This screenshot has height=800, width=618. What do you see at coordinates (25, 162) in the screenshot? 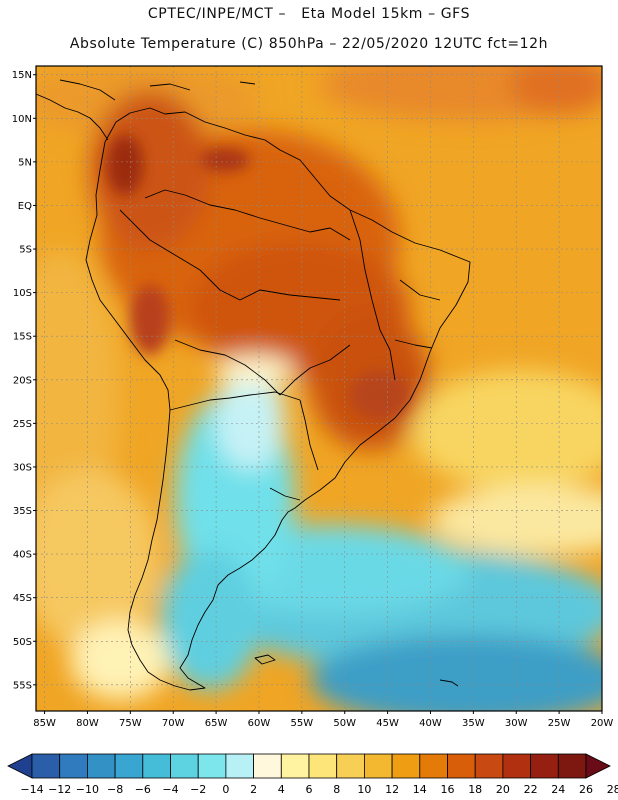
I see `lat-label: 5N` at bounding box center [25, 162].